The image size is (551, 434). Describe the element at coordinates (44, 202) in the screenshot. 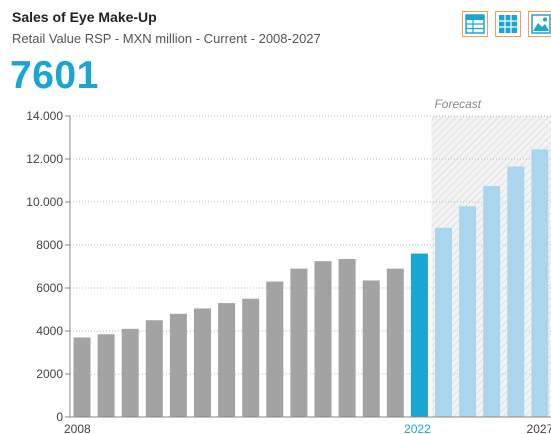

I see `y-tick-label: 10.000` at that location.